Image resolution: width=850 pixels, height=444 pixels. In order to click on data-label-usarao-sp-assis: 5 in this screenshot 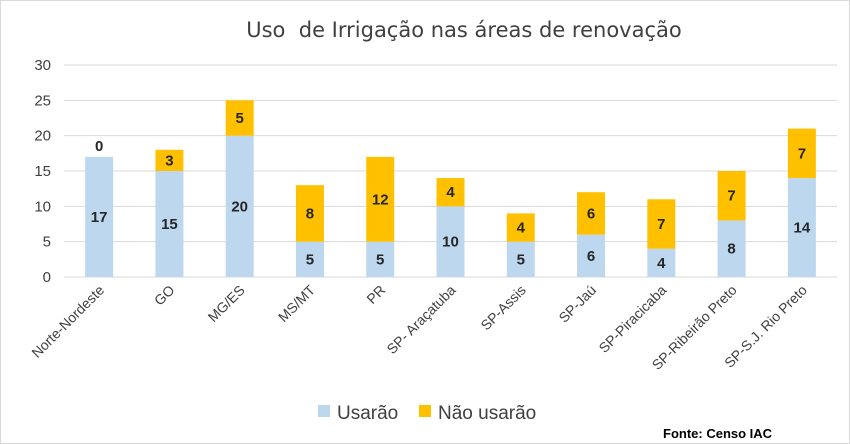, I will do `click(521, 259)`.